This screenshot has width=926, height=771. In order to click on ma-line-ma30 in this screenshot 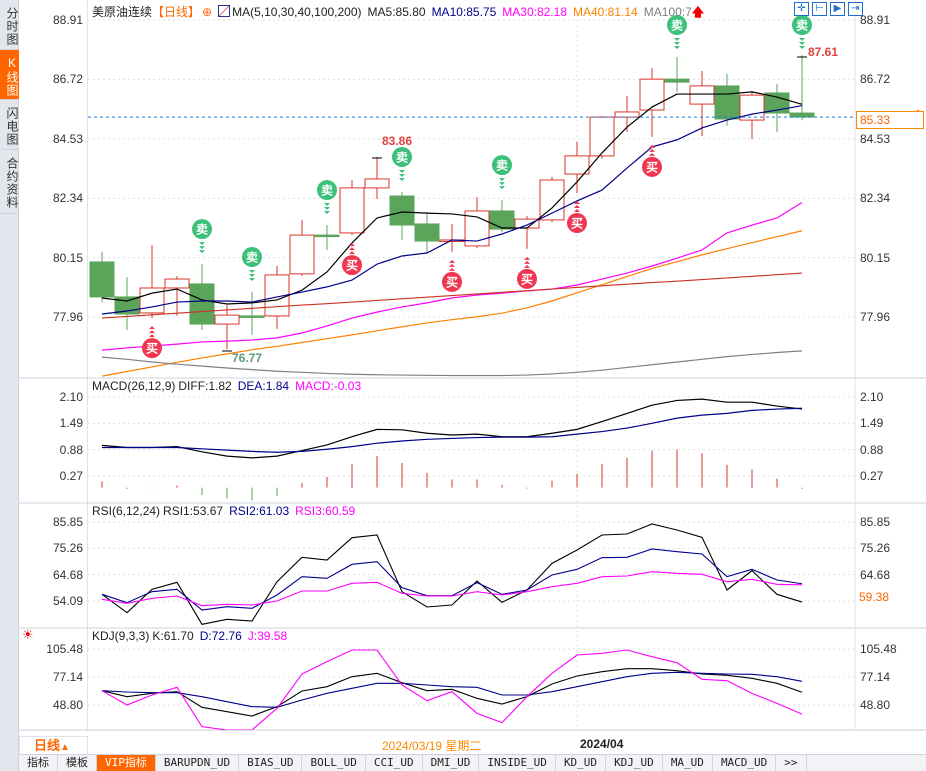, I will do `click(452, 276)`.